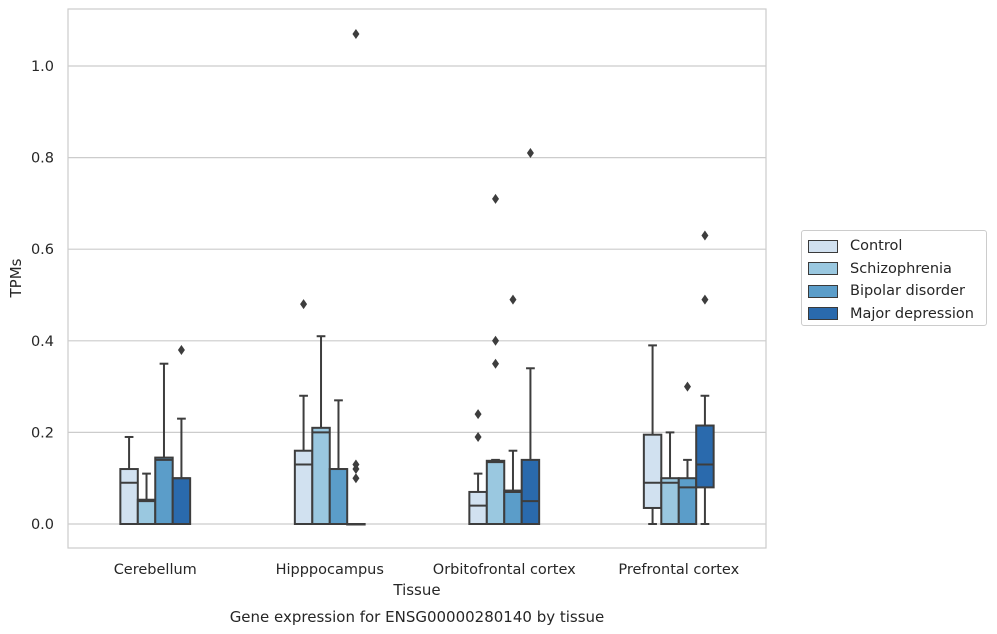 The height and width of the screenshot is (634, 997). I want to click on legend-item-bipolar-disorder: Bipolar disorder, so click(897, 291).